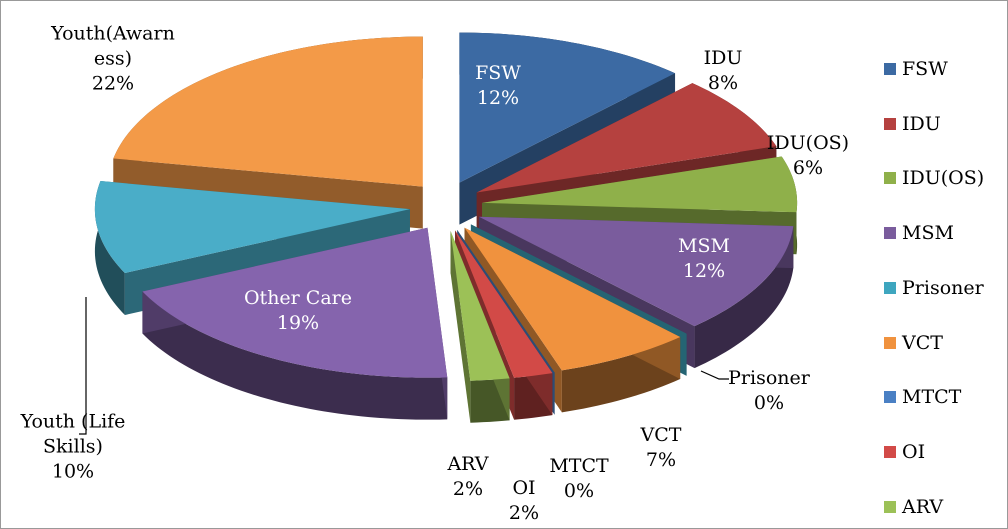 This screenshot has height=529, width=1008. What do you see at coordinates (928, 233) in the screenshot?
I see `legend-label: MSM` at bounding box center [928, 233].